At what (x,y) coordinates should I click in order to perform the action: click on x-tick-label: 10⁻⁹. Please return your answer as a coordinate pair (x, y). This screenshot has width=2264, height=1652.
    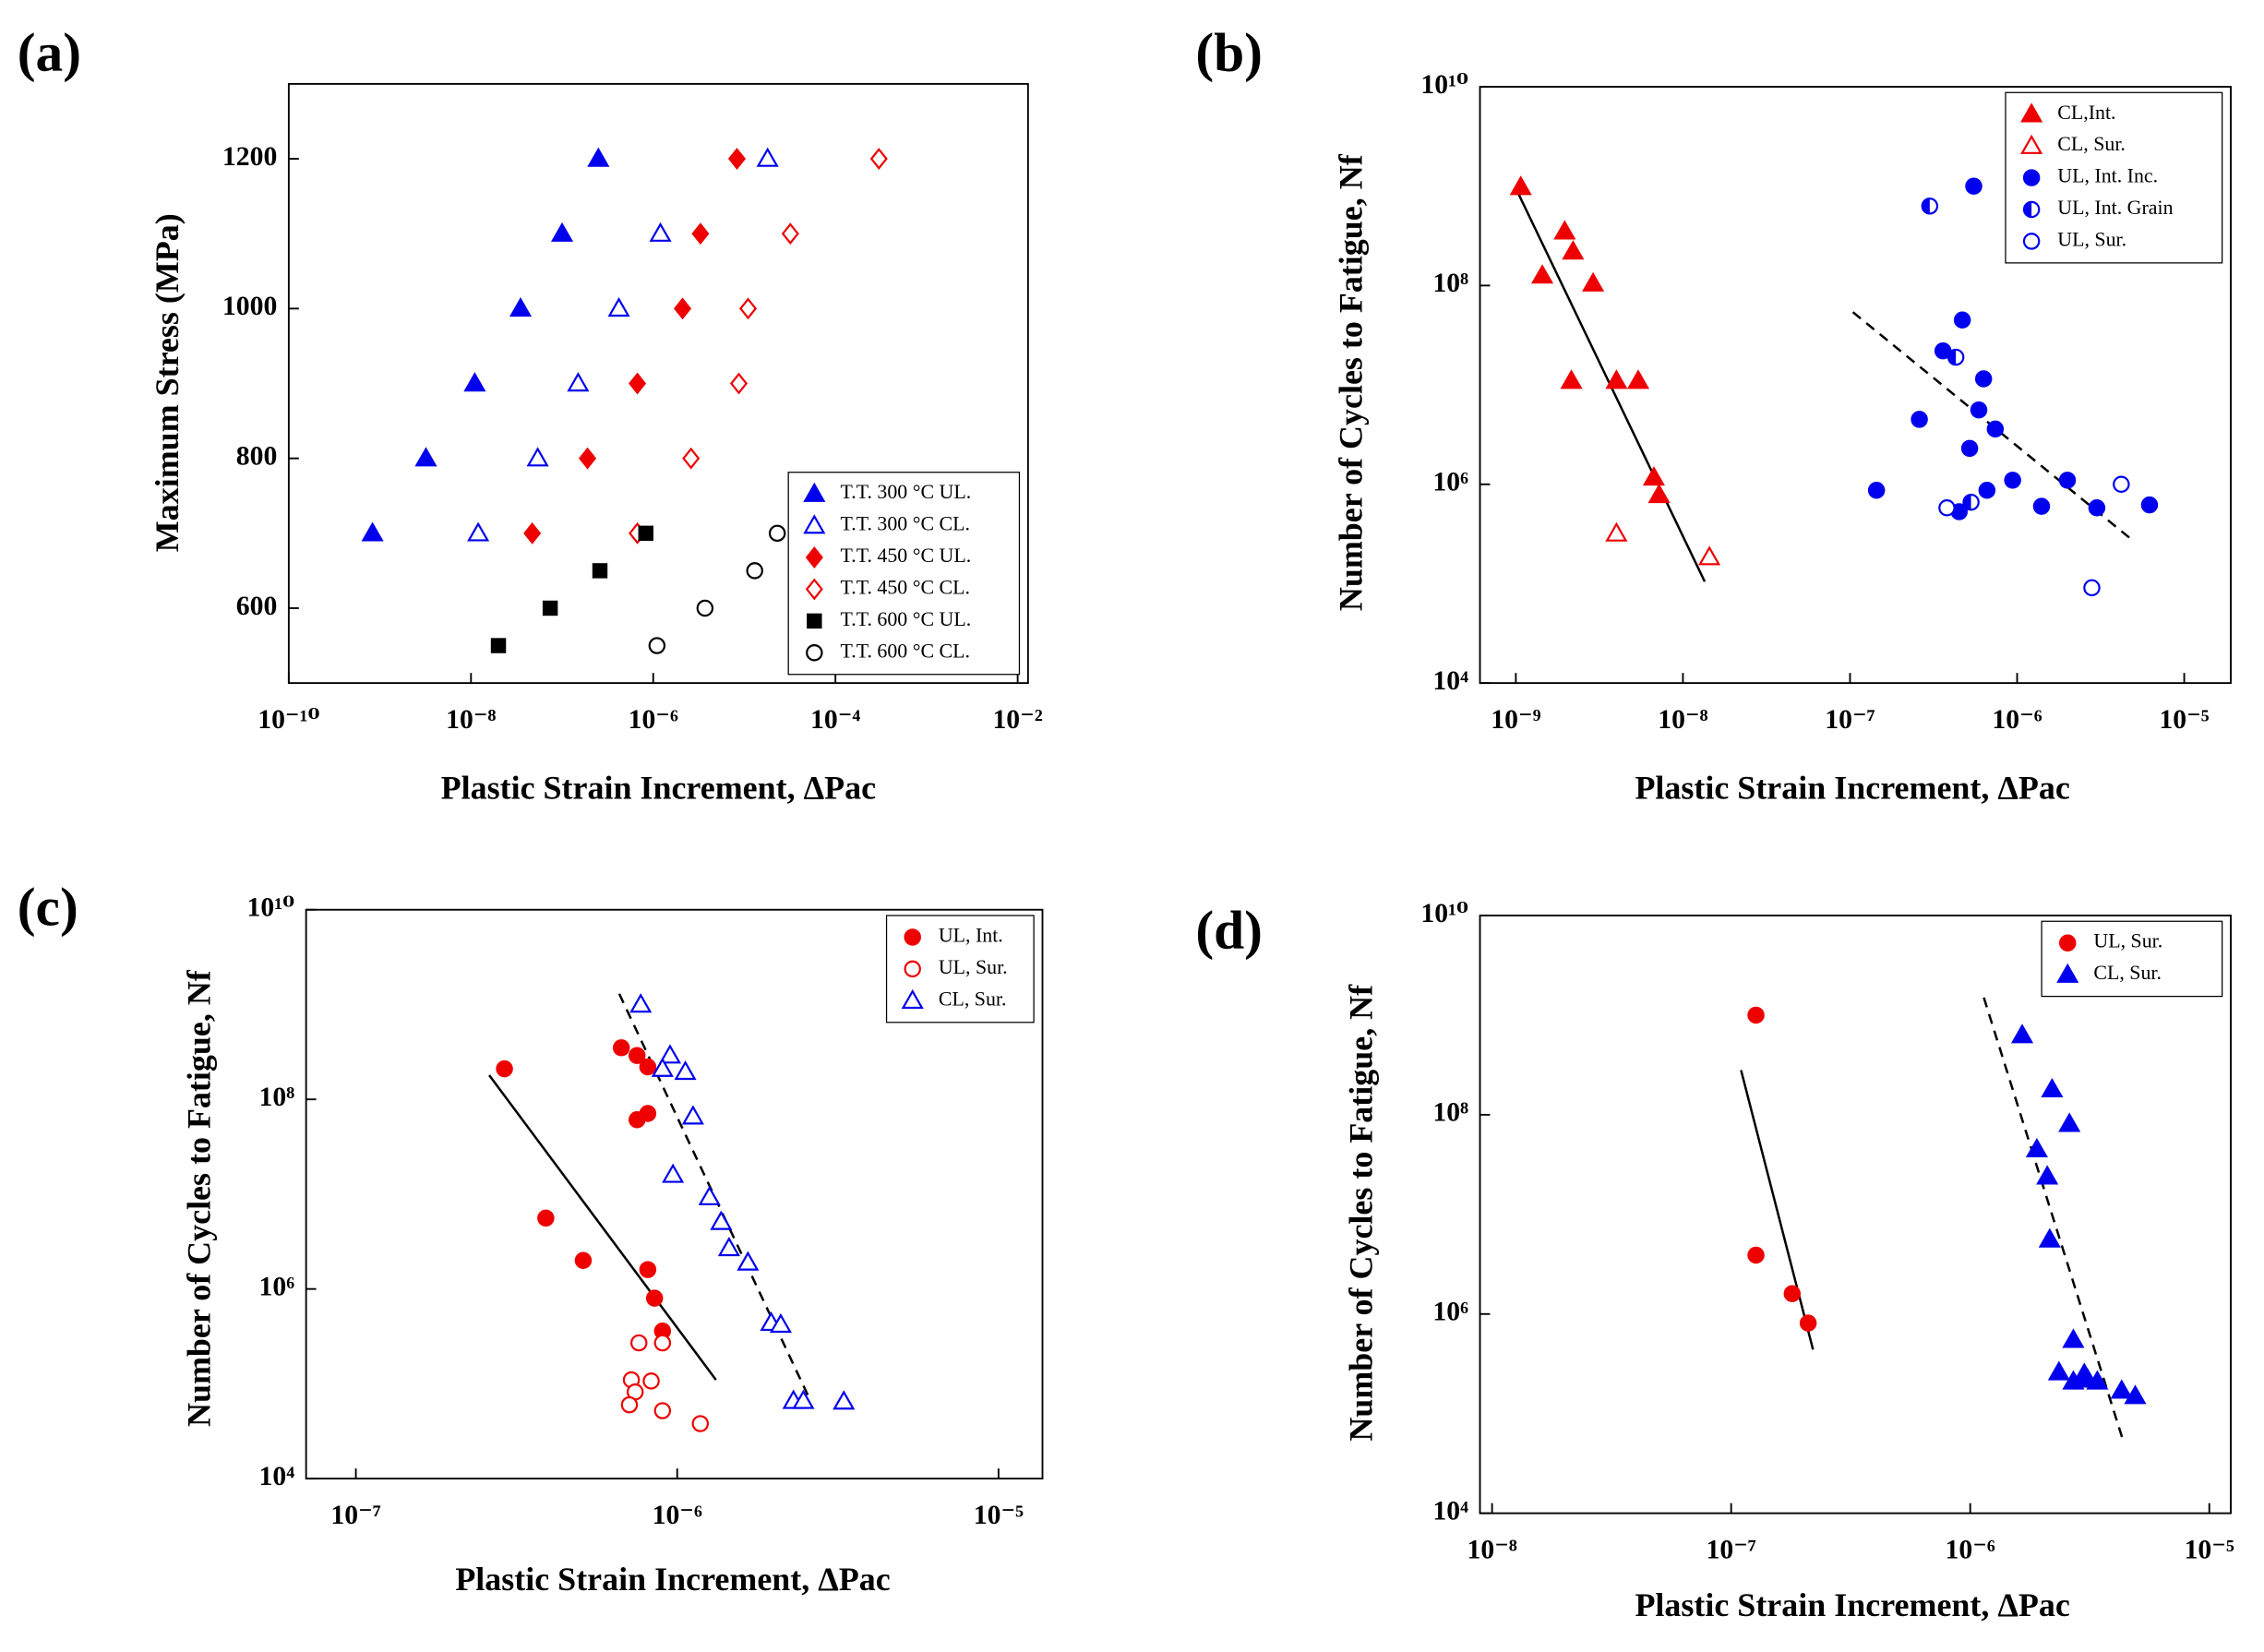
    Looking at the image, I should click on (1515, 720).